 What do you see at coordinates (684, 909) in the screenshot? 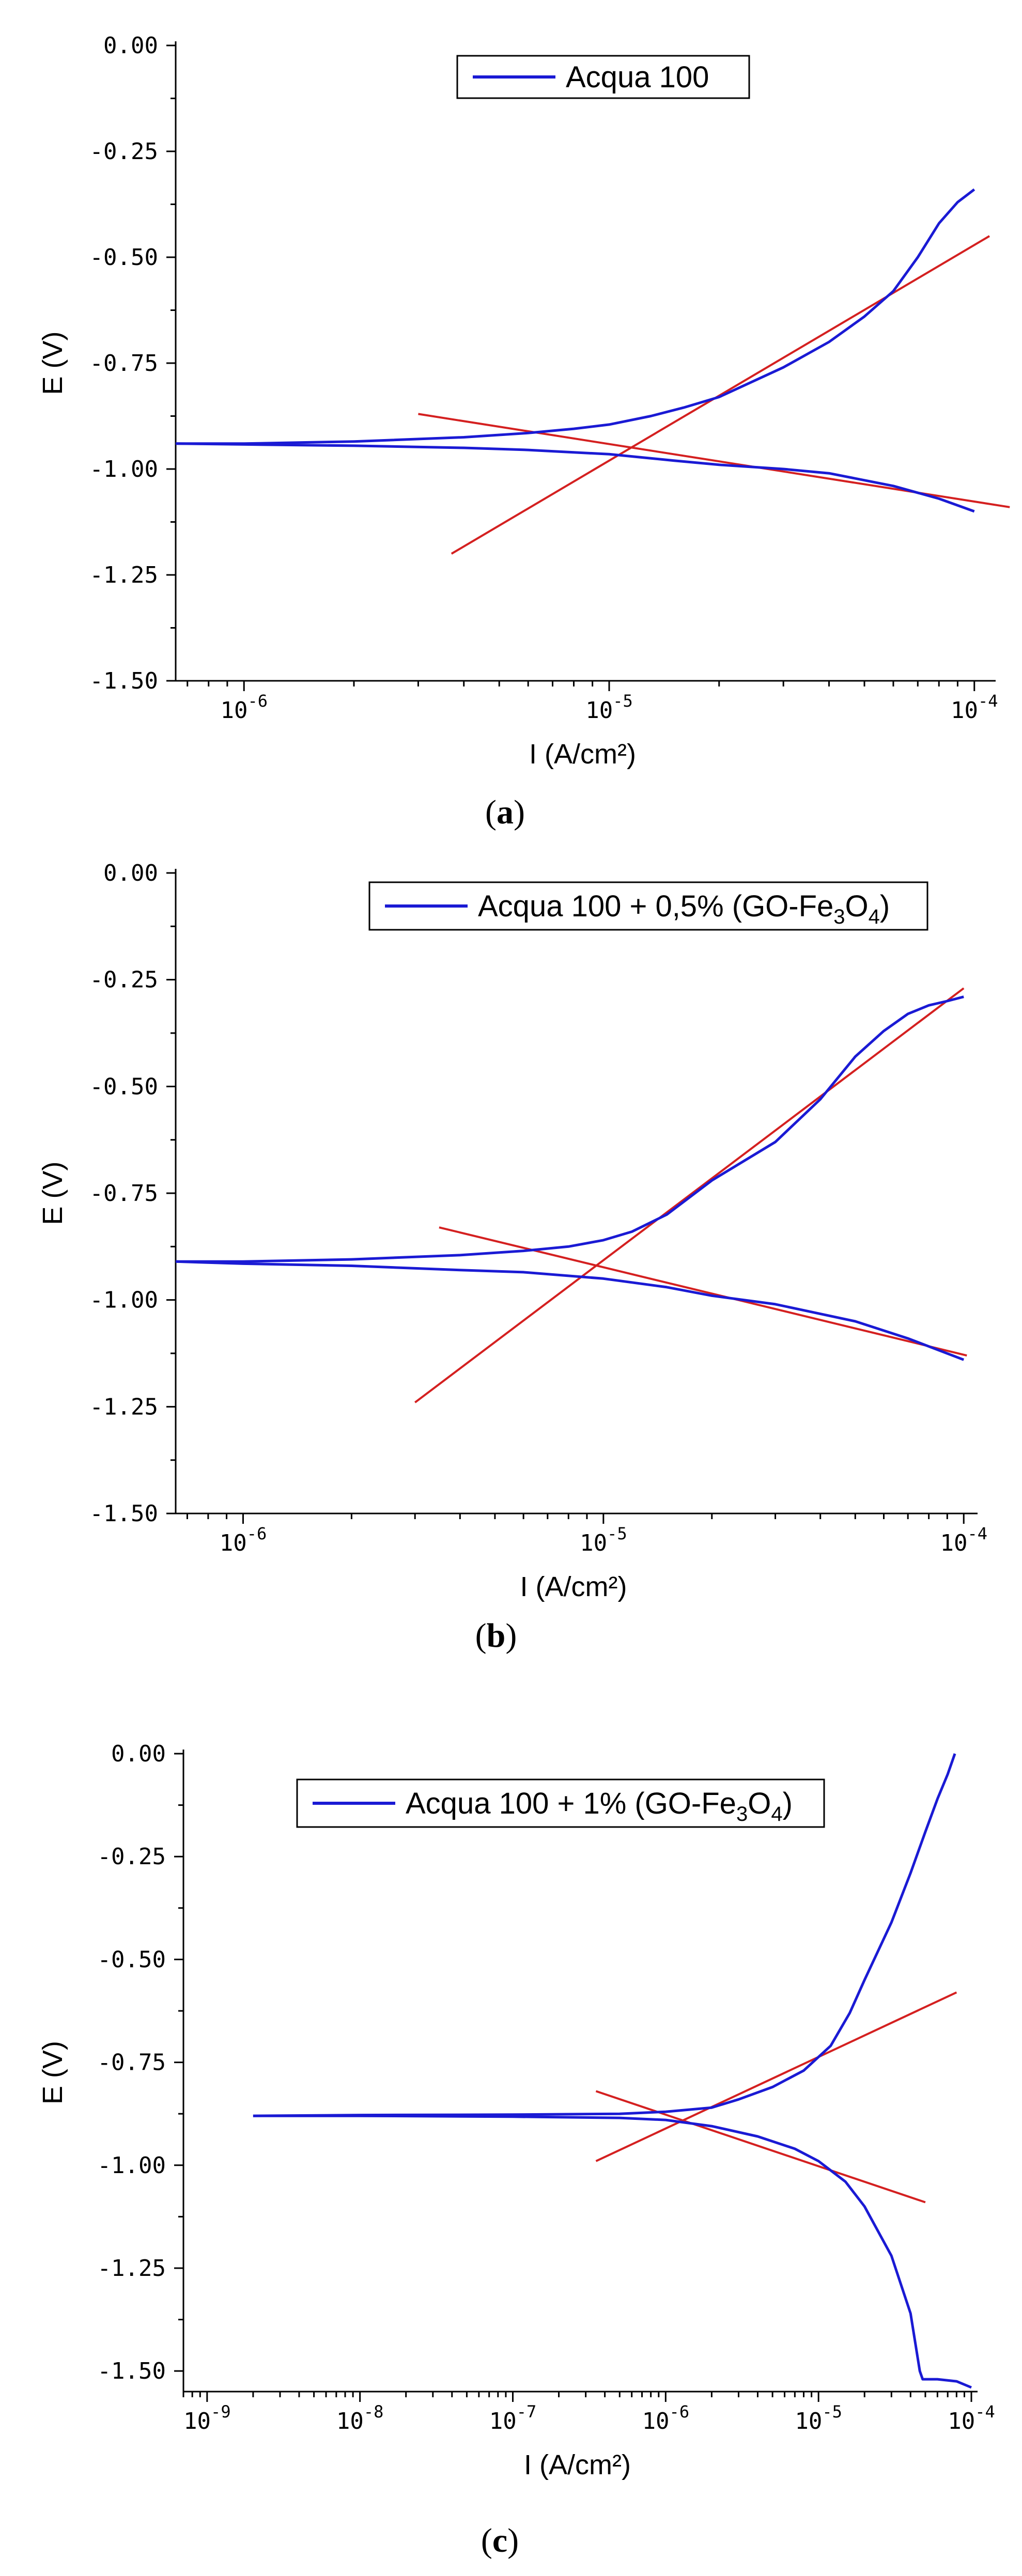
I see `legend-label: Acqua 100 + 0,5% (GO-Fe3O4)` at bounding box center [684, 909].